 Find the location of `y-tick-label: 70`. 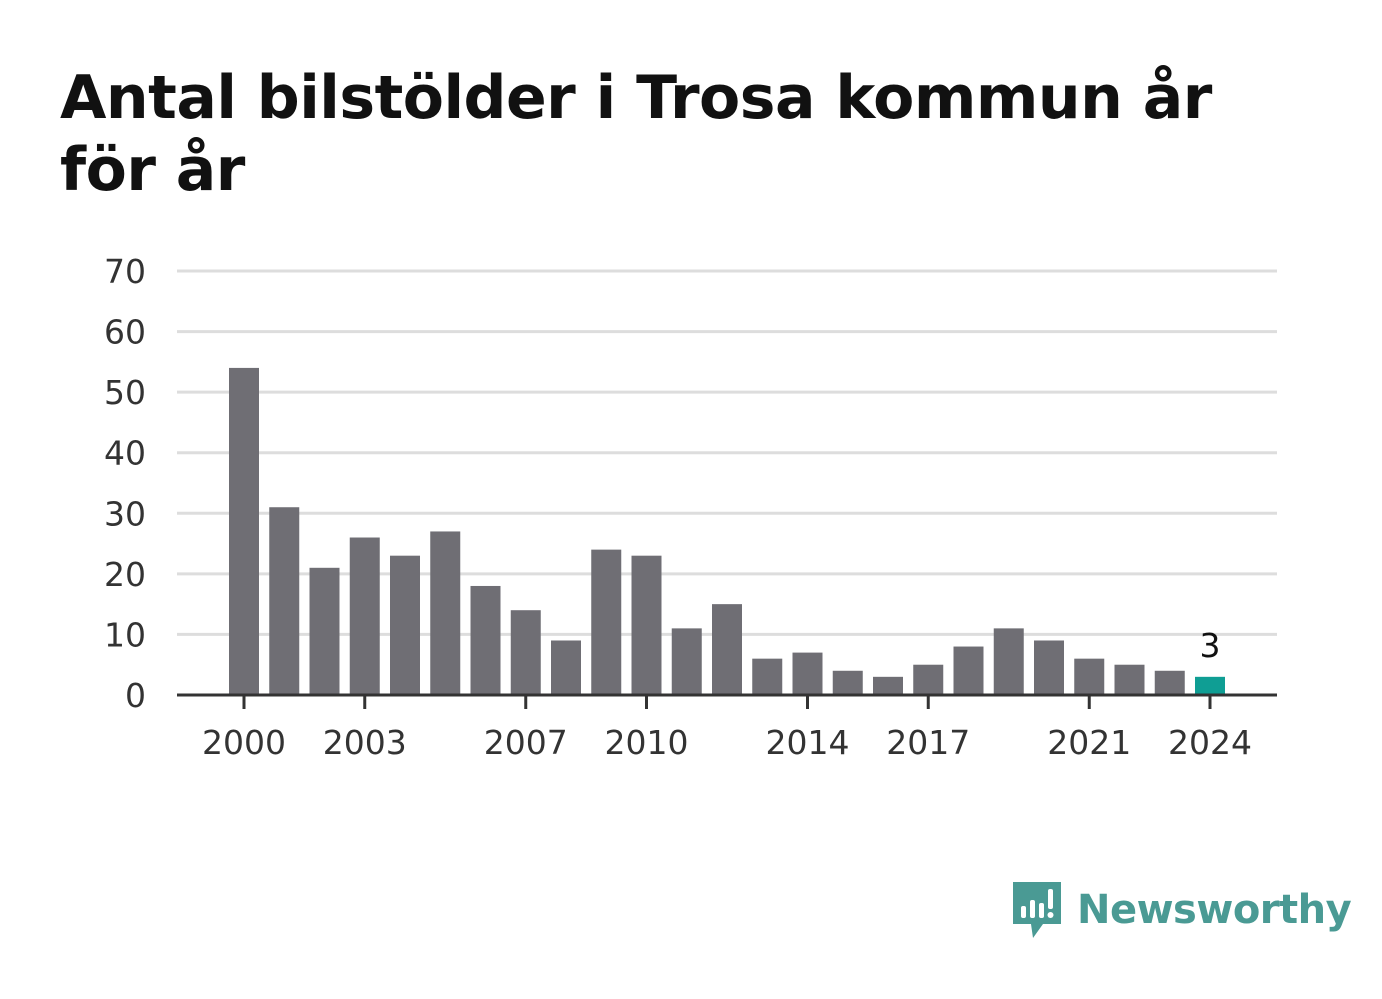

y-tick-label: 70 is located at coordinates (125, 271).